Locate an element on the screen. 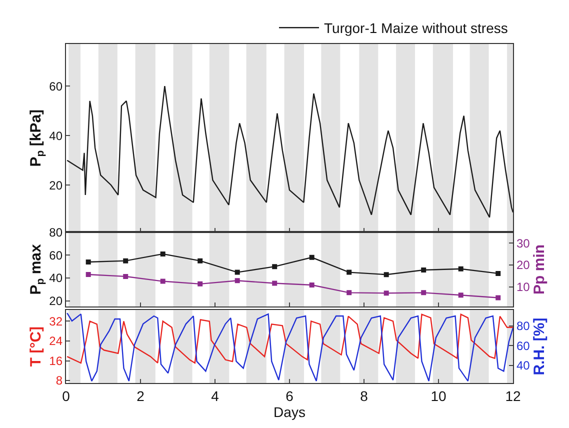 Image resolution: width=569 pixels, height=428 pixels. y2-axis-title: Pp min is located at coordinates (539, 269).